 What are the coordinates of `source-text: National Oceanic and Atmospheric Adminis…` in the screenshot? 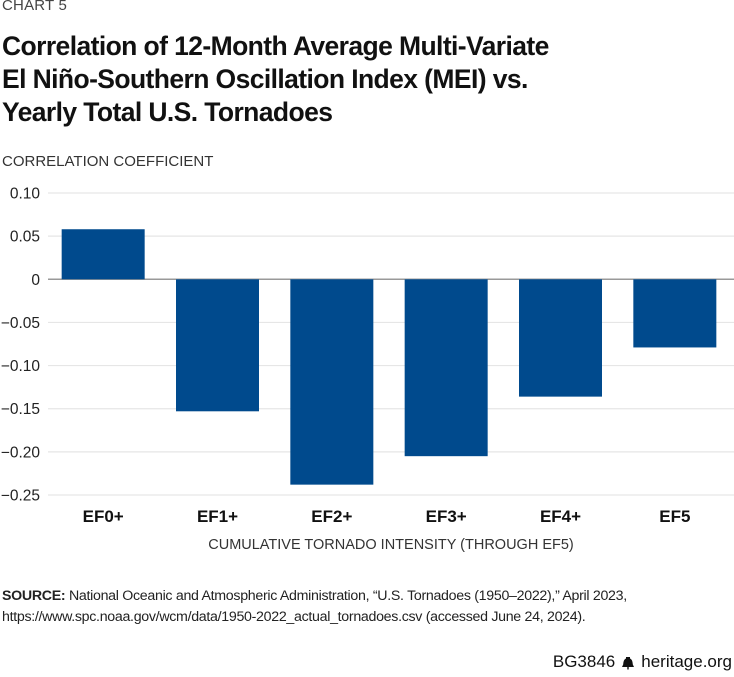 It's located at (346, 596).